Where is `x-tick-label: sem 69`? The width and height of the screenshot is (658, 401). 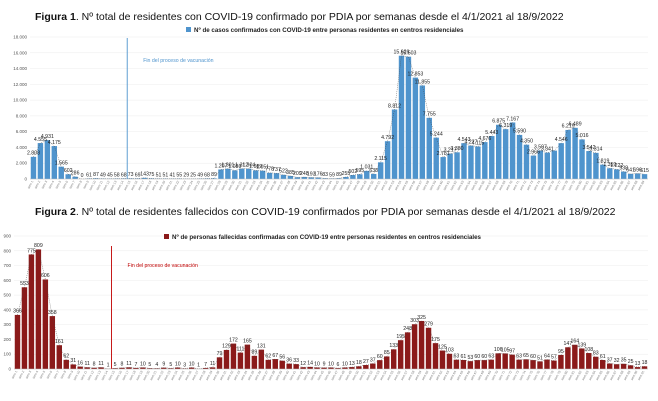 x-tick-label: sem 69 is located at coordinates (502, 185).